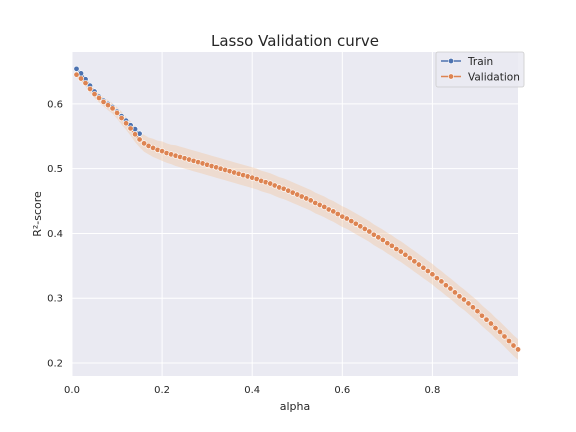 The image size is (576, 432). Describe the element at coordinates (37, 214) in the screenshot. I see `y-axis-label: R²-score` at that location.